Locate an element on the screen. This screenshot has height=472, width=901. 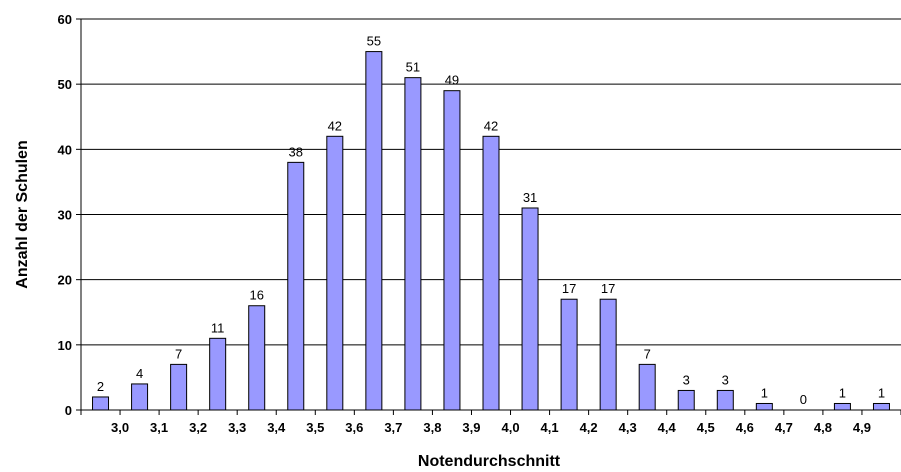
x-tick-label: 3,8 is located at coordinates (432, 427).